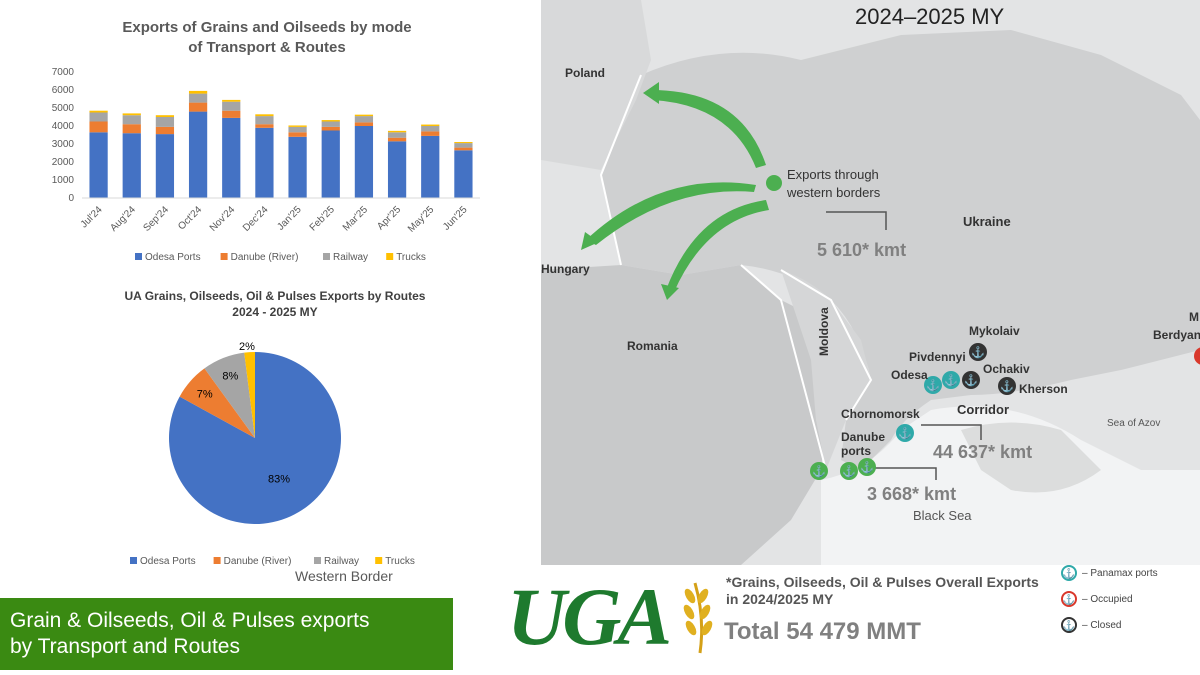  I want to click on legend-closed-label: – Closed, so click(1102, 625).